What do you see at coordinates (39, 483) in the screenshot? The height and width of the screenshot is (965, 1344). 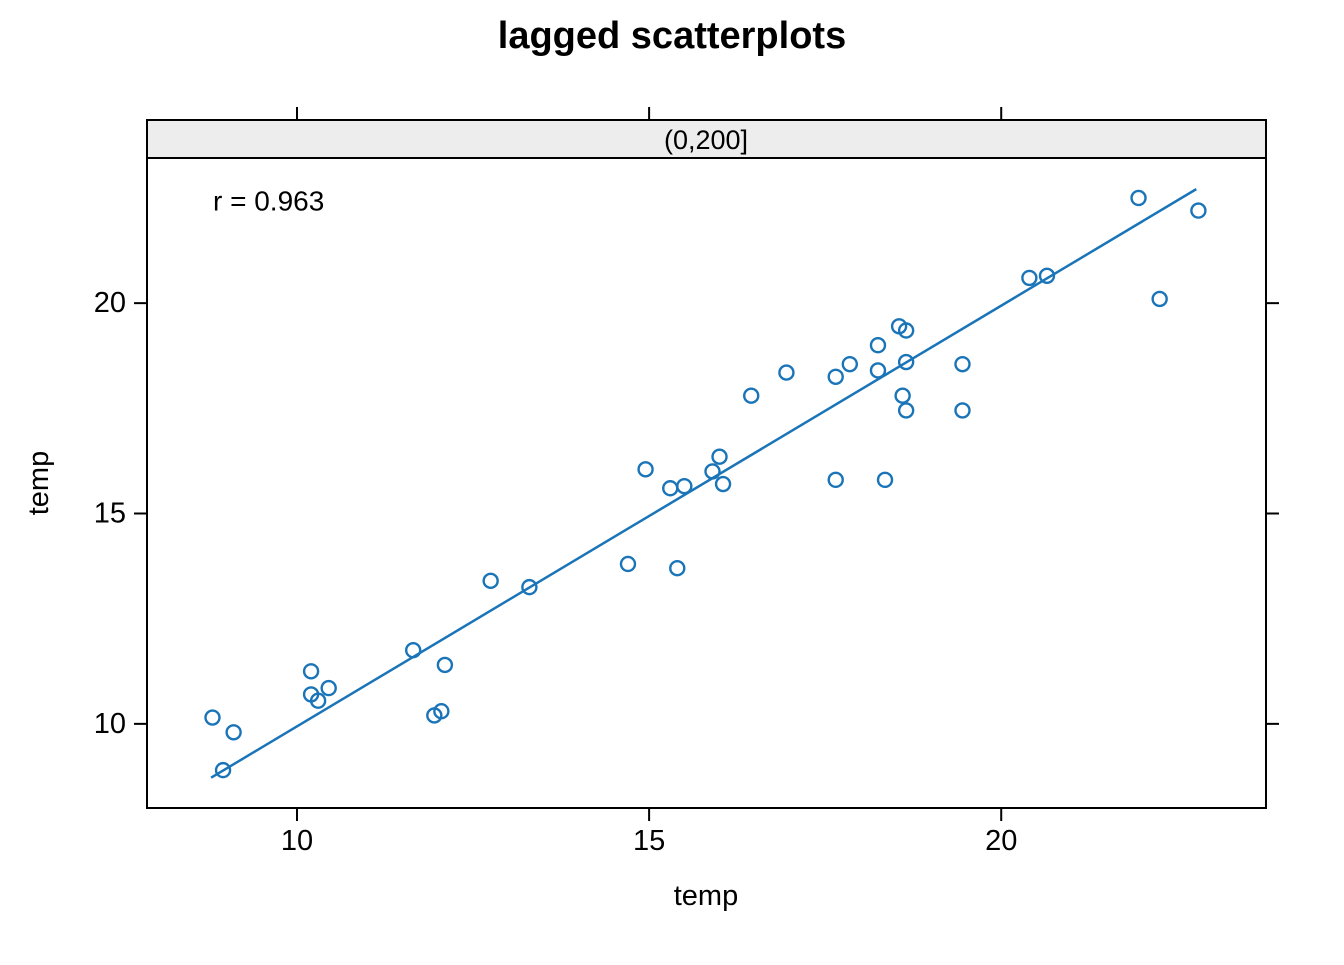 I see `y-axis-label: temp` at bounding box center [39, 483].